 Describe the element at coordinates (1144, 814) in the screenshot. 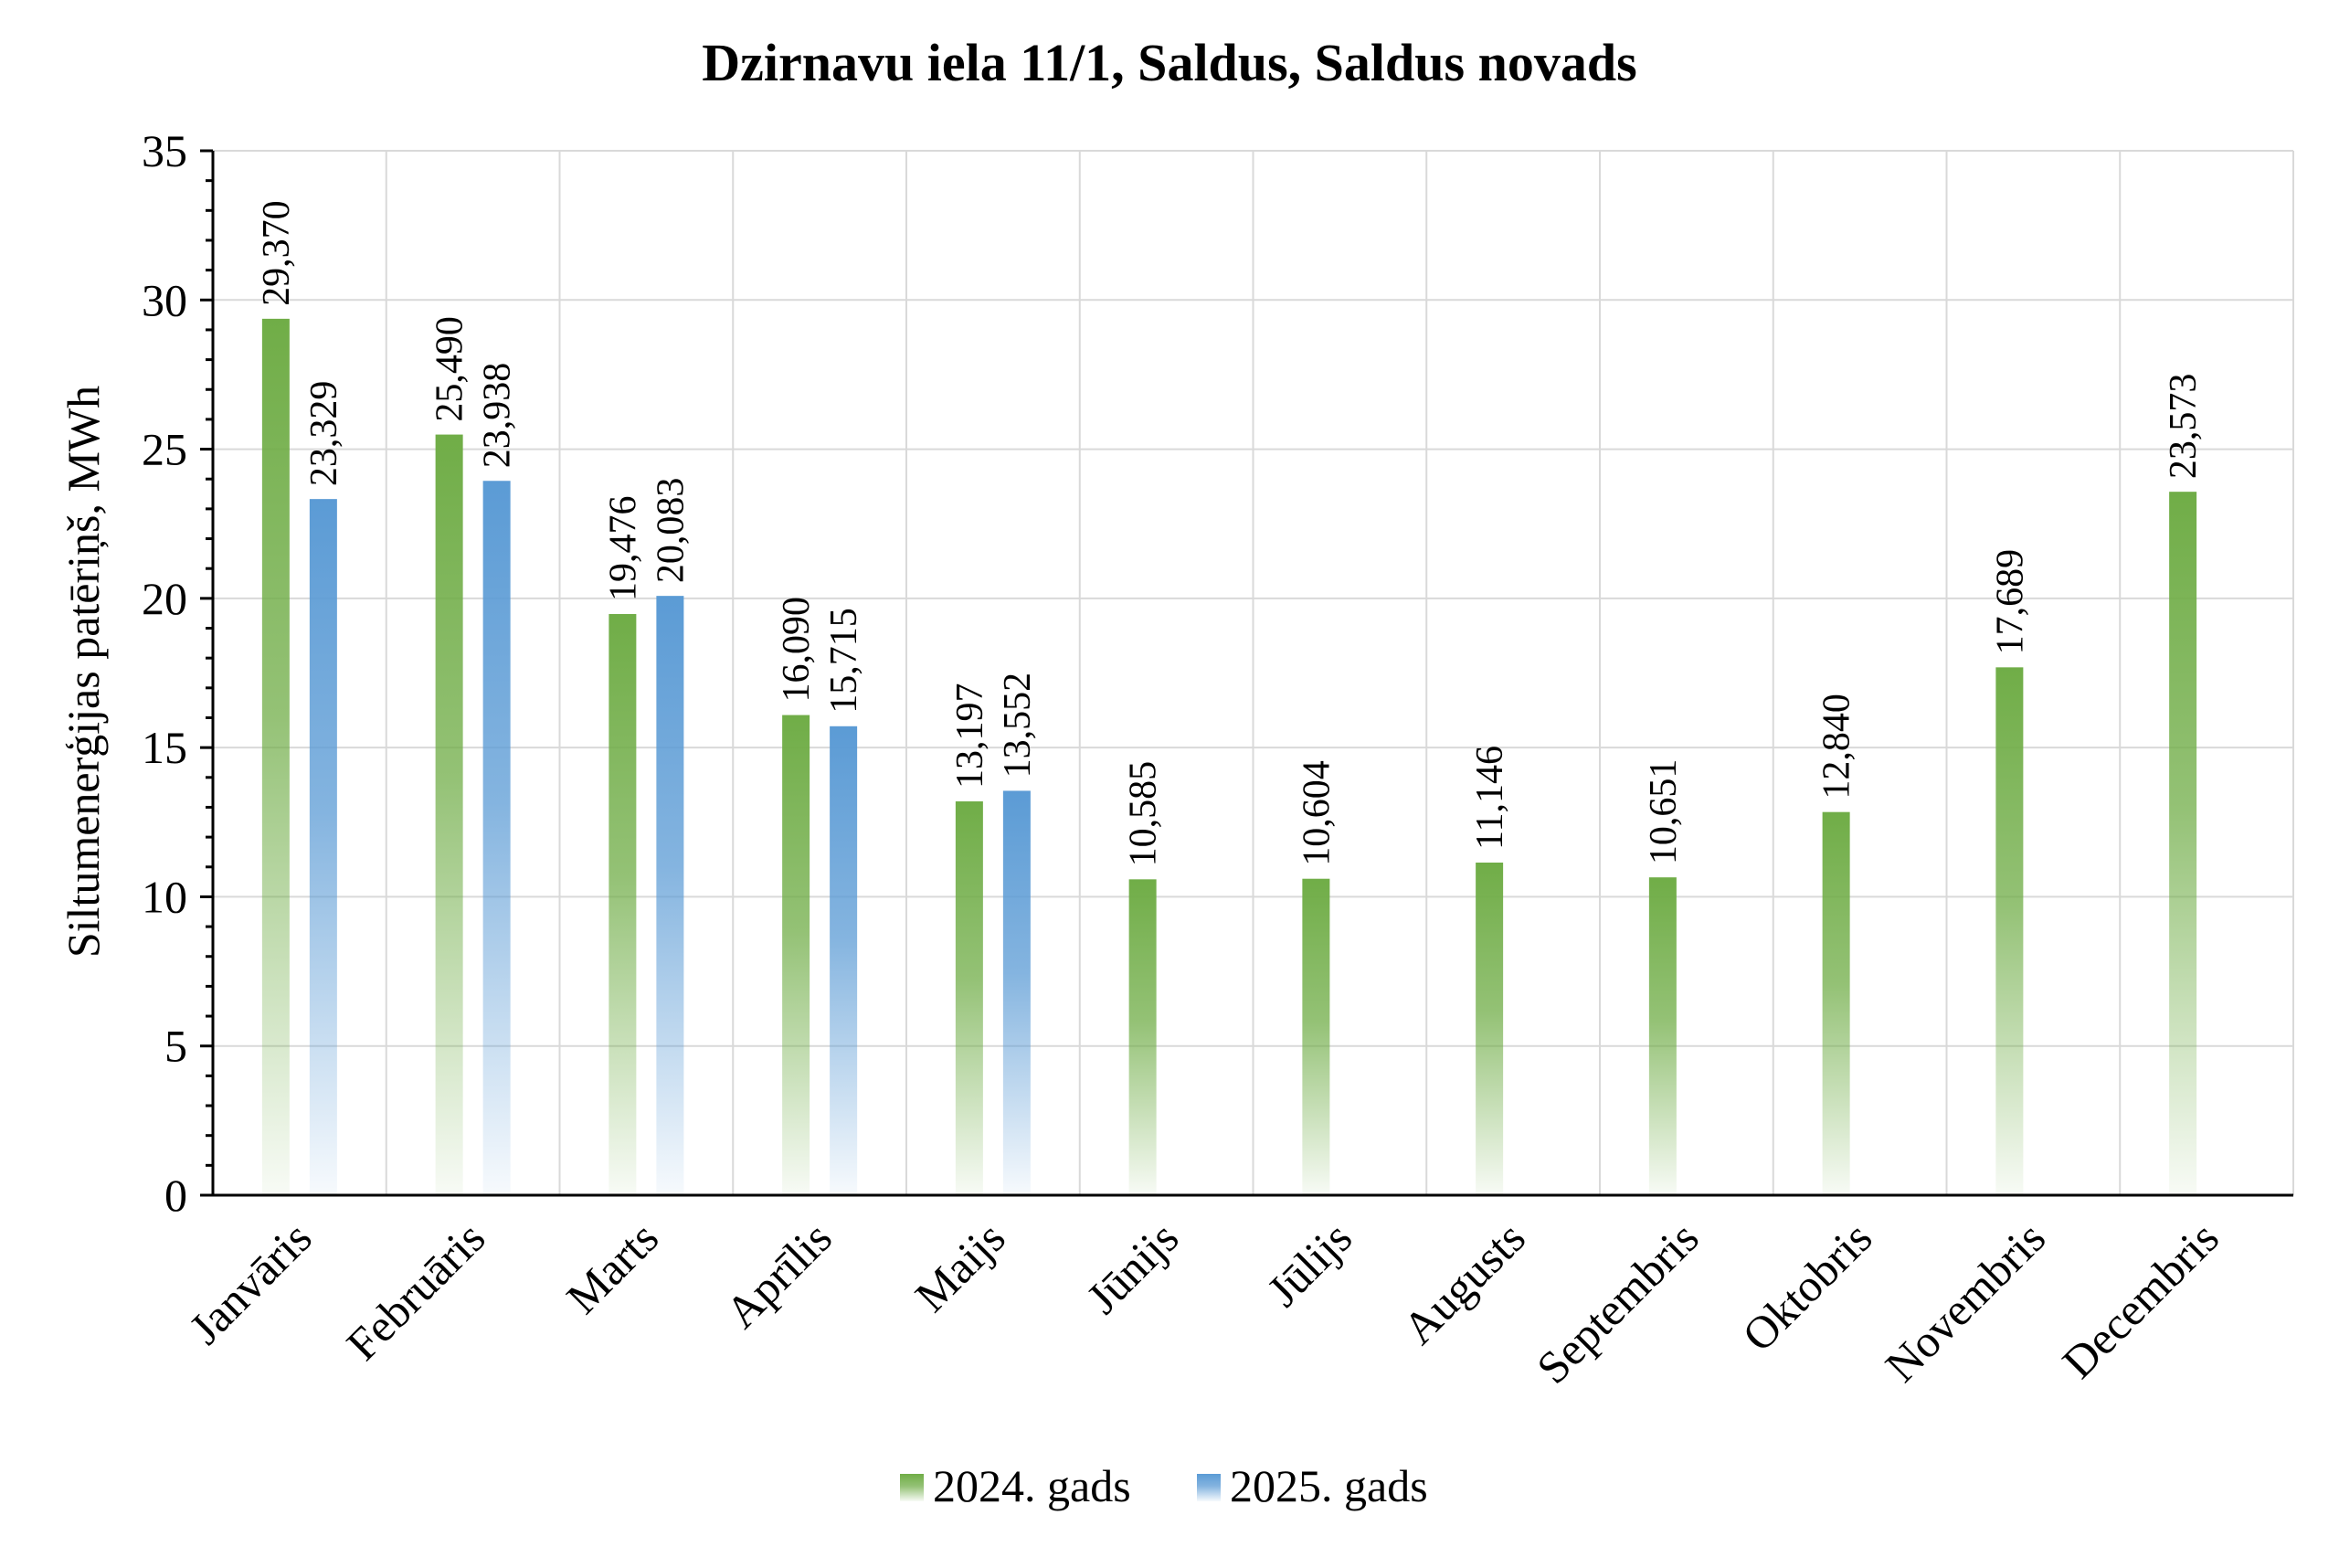

I see `data-label: 10,585` at that location.